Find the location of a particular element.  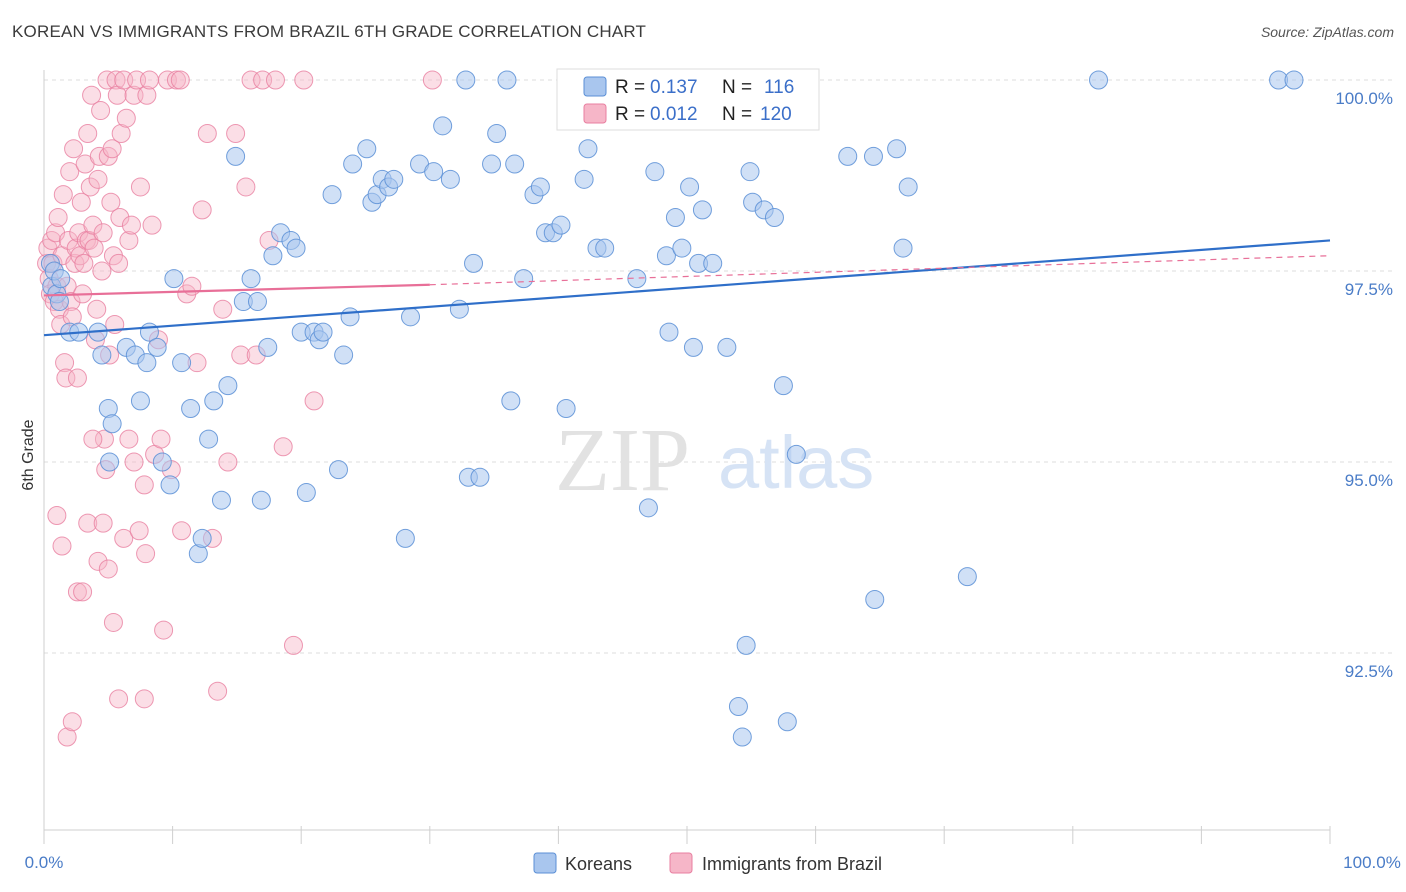

brazil-trend-line is located at coordinates (236, 290).